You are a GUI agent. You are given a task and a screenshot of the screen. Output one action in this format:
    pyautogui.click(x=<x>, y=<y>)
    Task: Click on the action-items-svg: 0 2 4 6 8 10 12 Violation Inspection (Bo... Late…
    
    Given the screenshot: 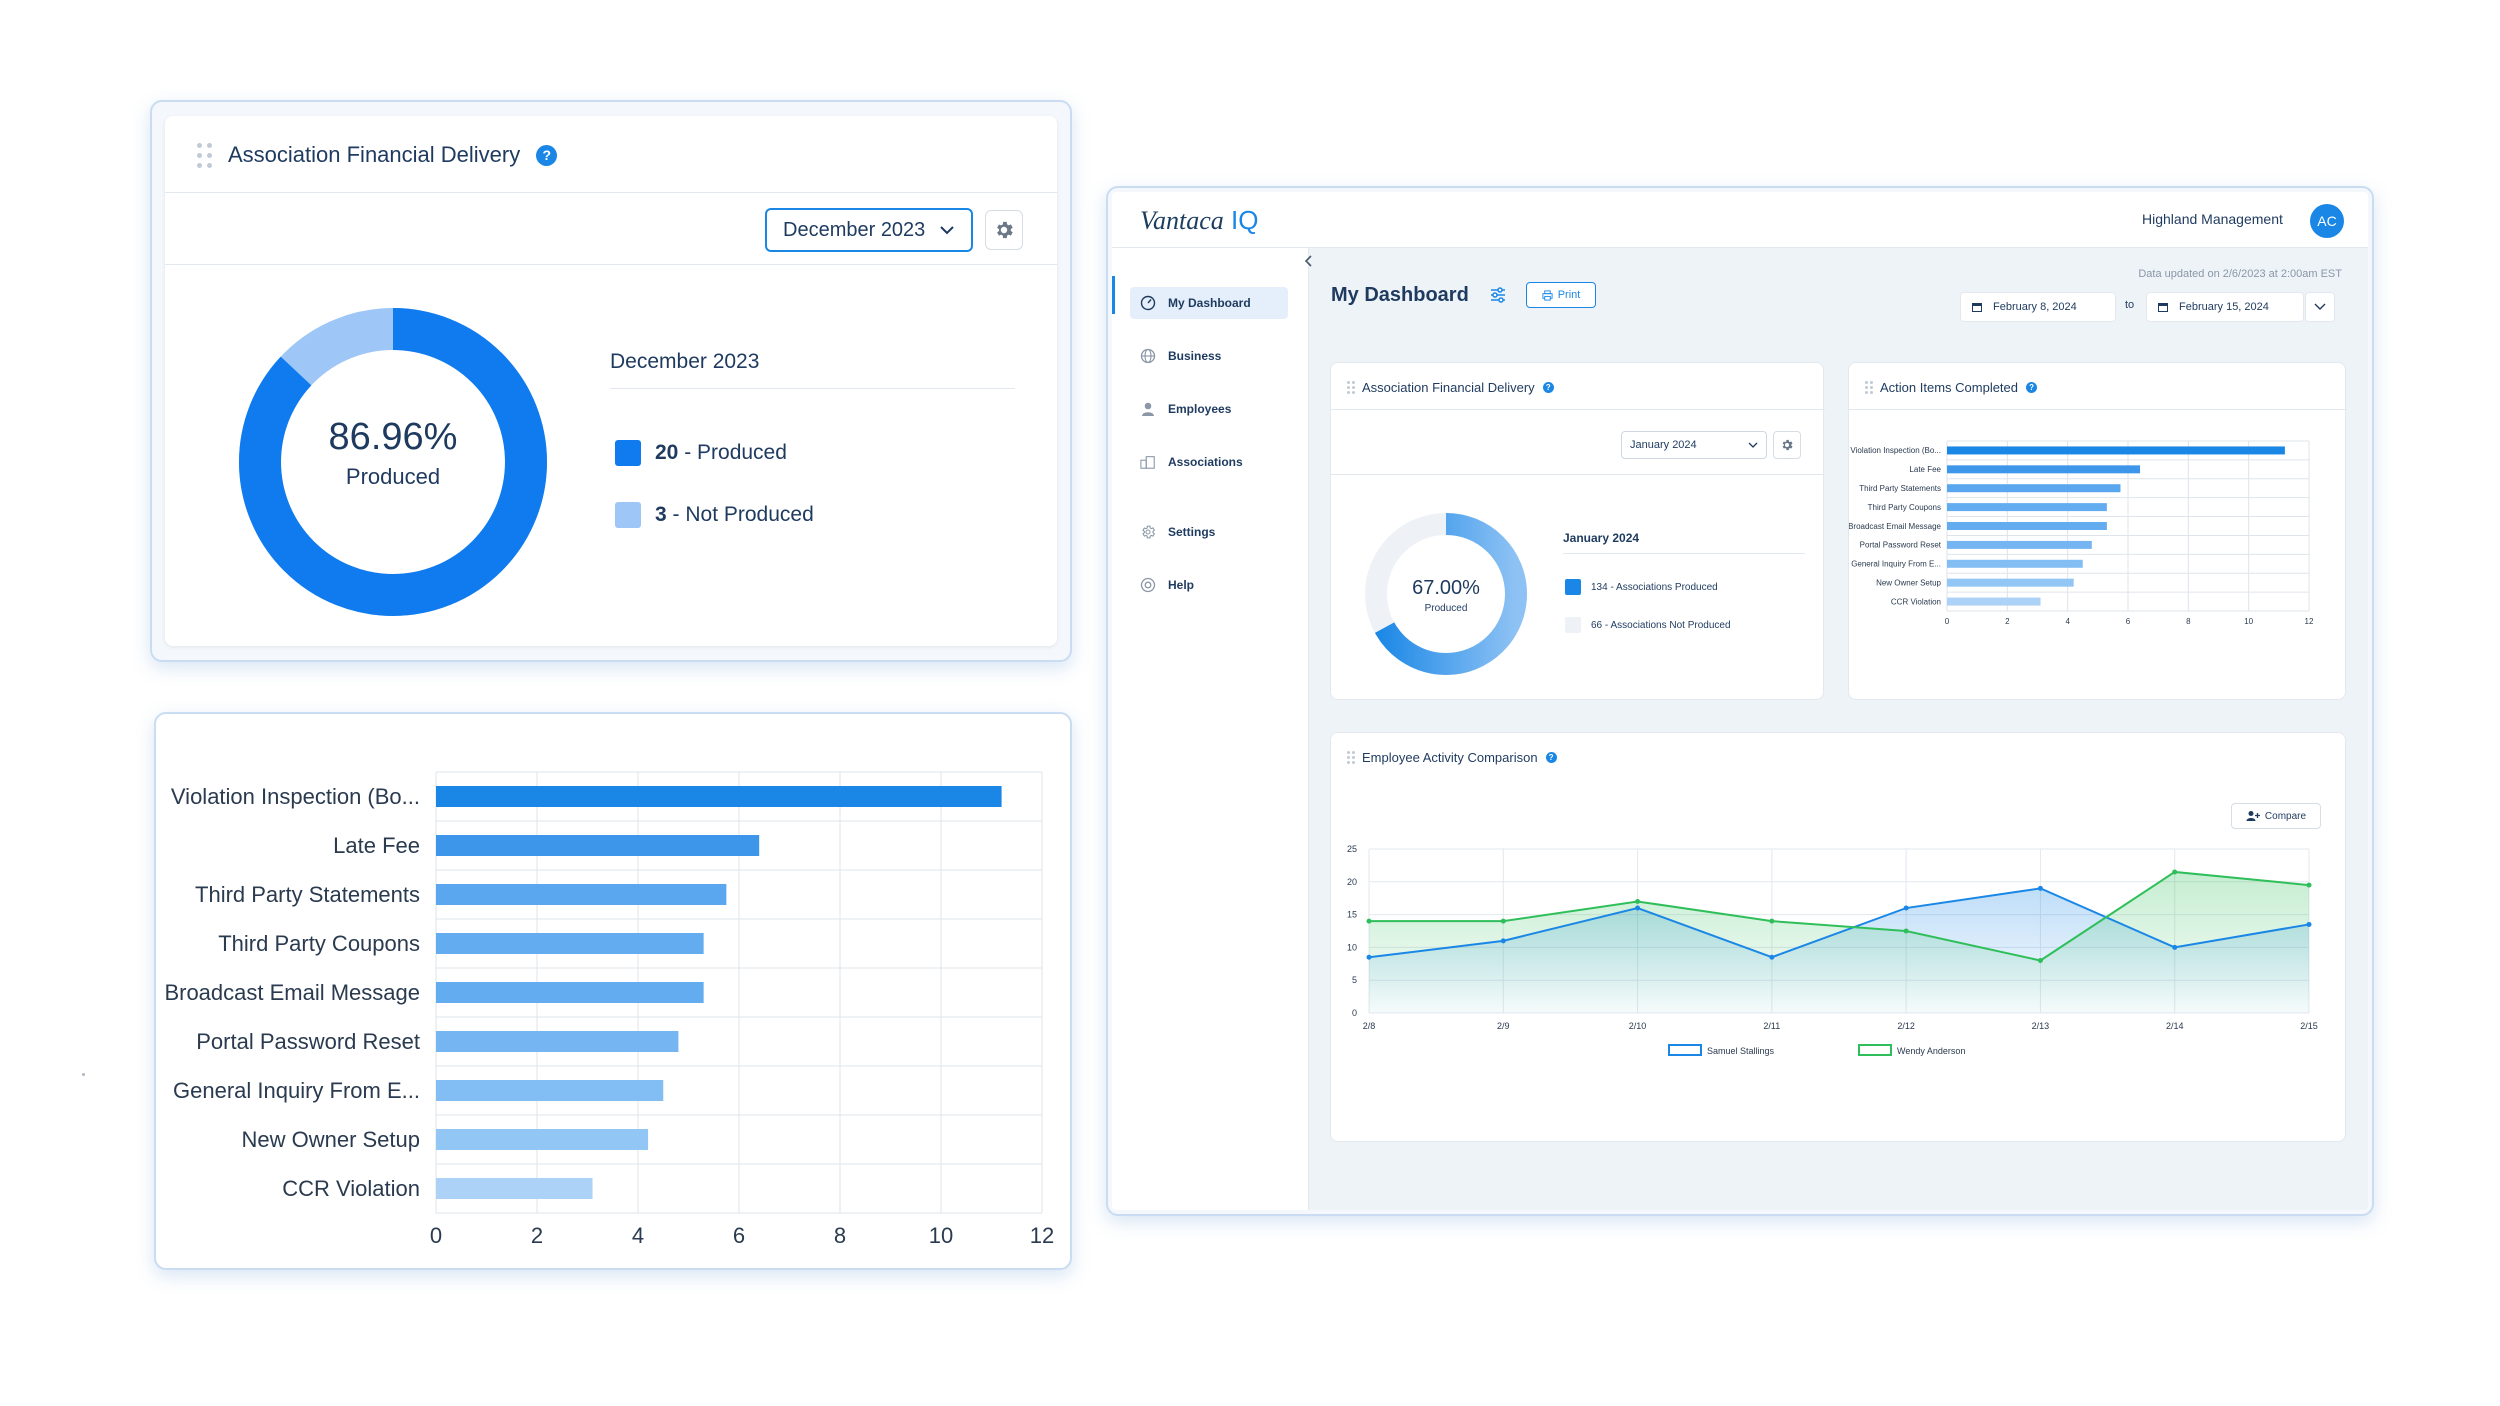 What is the action you would take?
    pyautogui.click(x=2081, y=533)
    